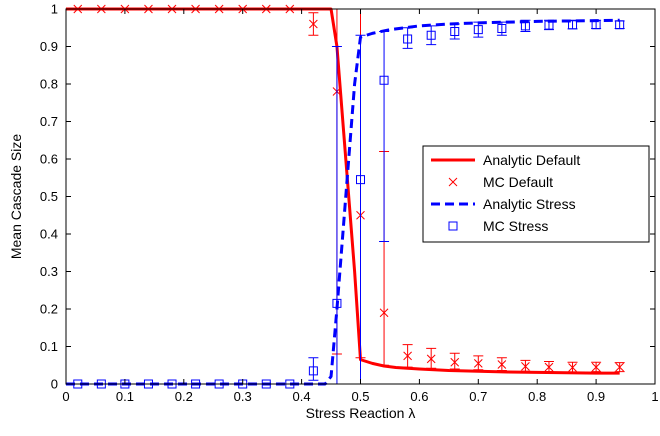 The image size is (660, 436). What do you see at coordinates (49, 84) in the screenshot?
I see `y-tick-label: 0.8` at bounding box center [49, 84].